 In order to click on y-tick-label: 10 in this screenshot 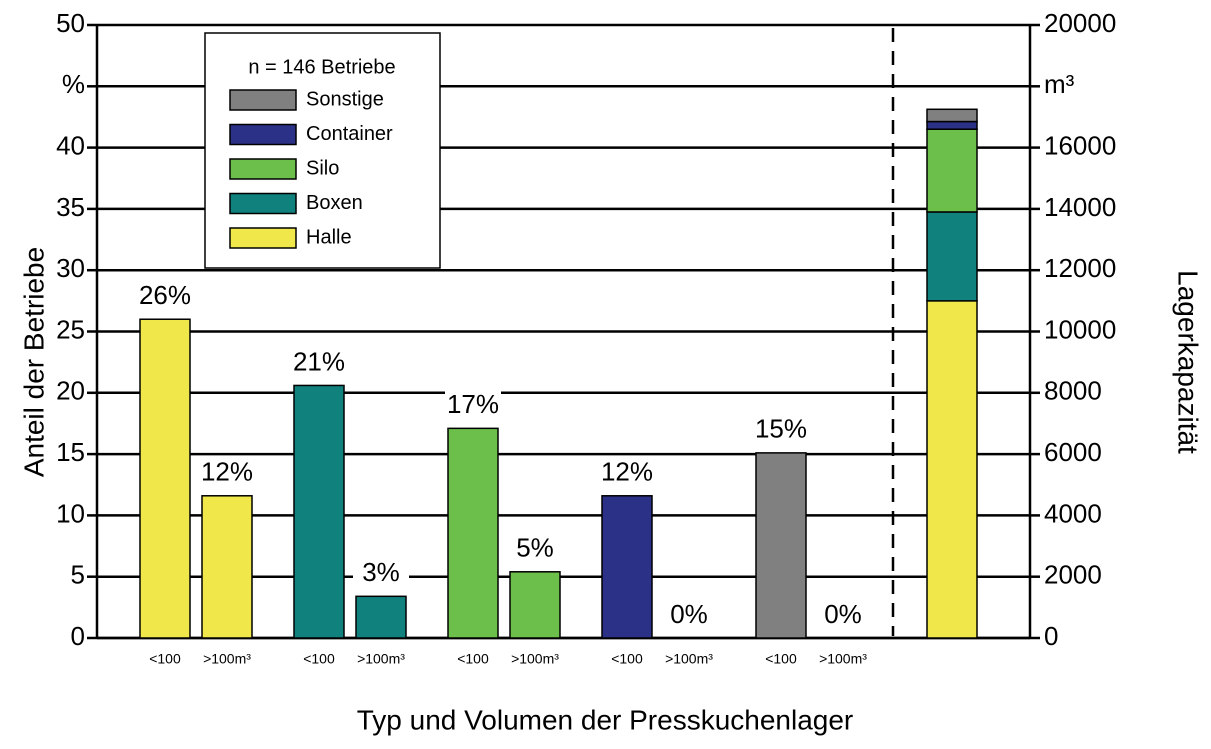, I will do `click(70, 513)`.